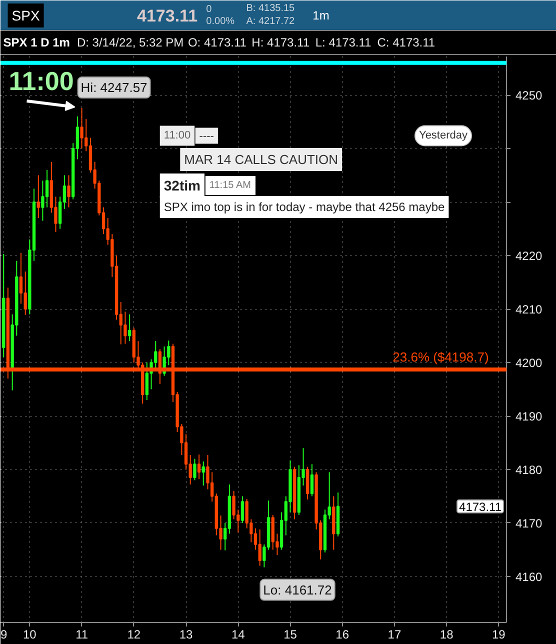  I want to click on x-tick-label: 11, so click(82, 635).